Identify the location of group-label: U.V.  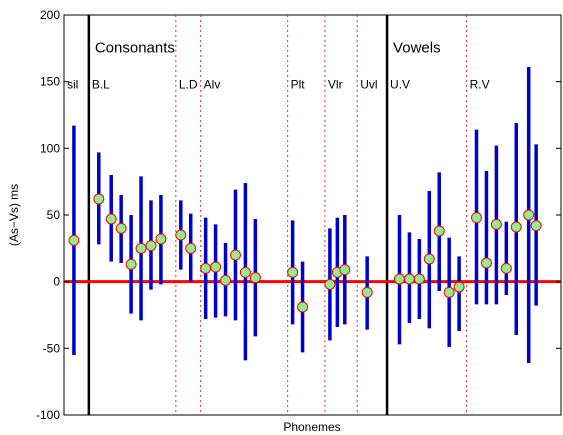
(400, 84).